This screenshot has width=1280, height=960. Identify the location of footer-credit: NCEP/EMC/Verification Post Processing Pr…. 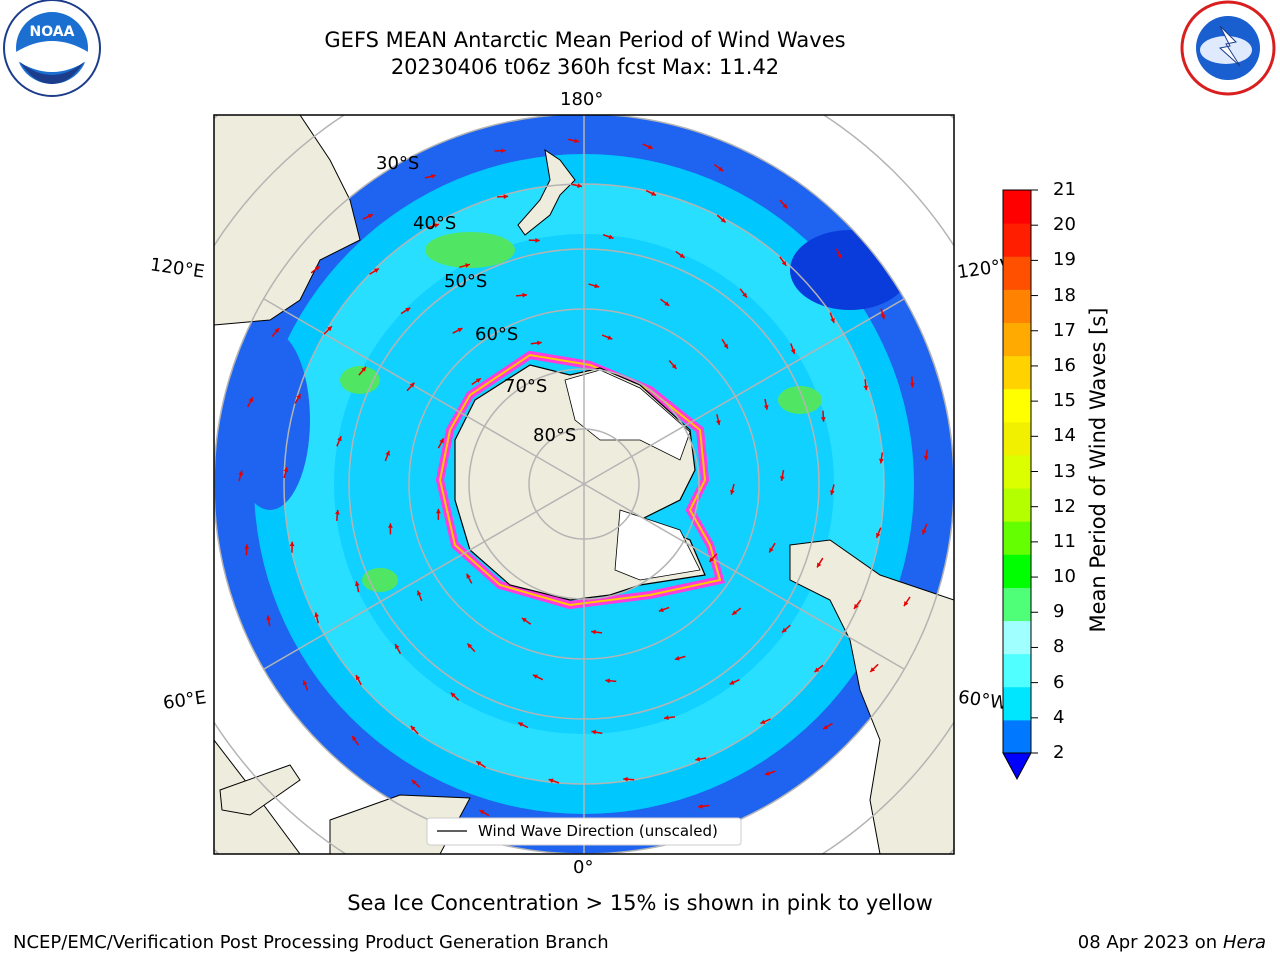
(311, 942).